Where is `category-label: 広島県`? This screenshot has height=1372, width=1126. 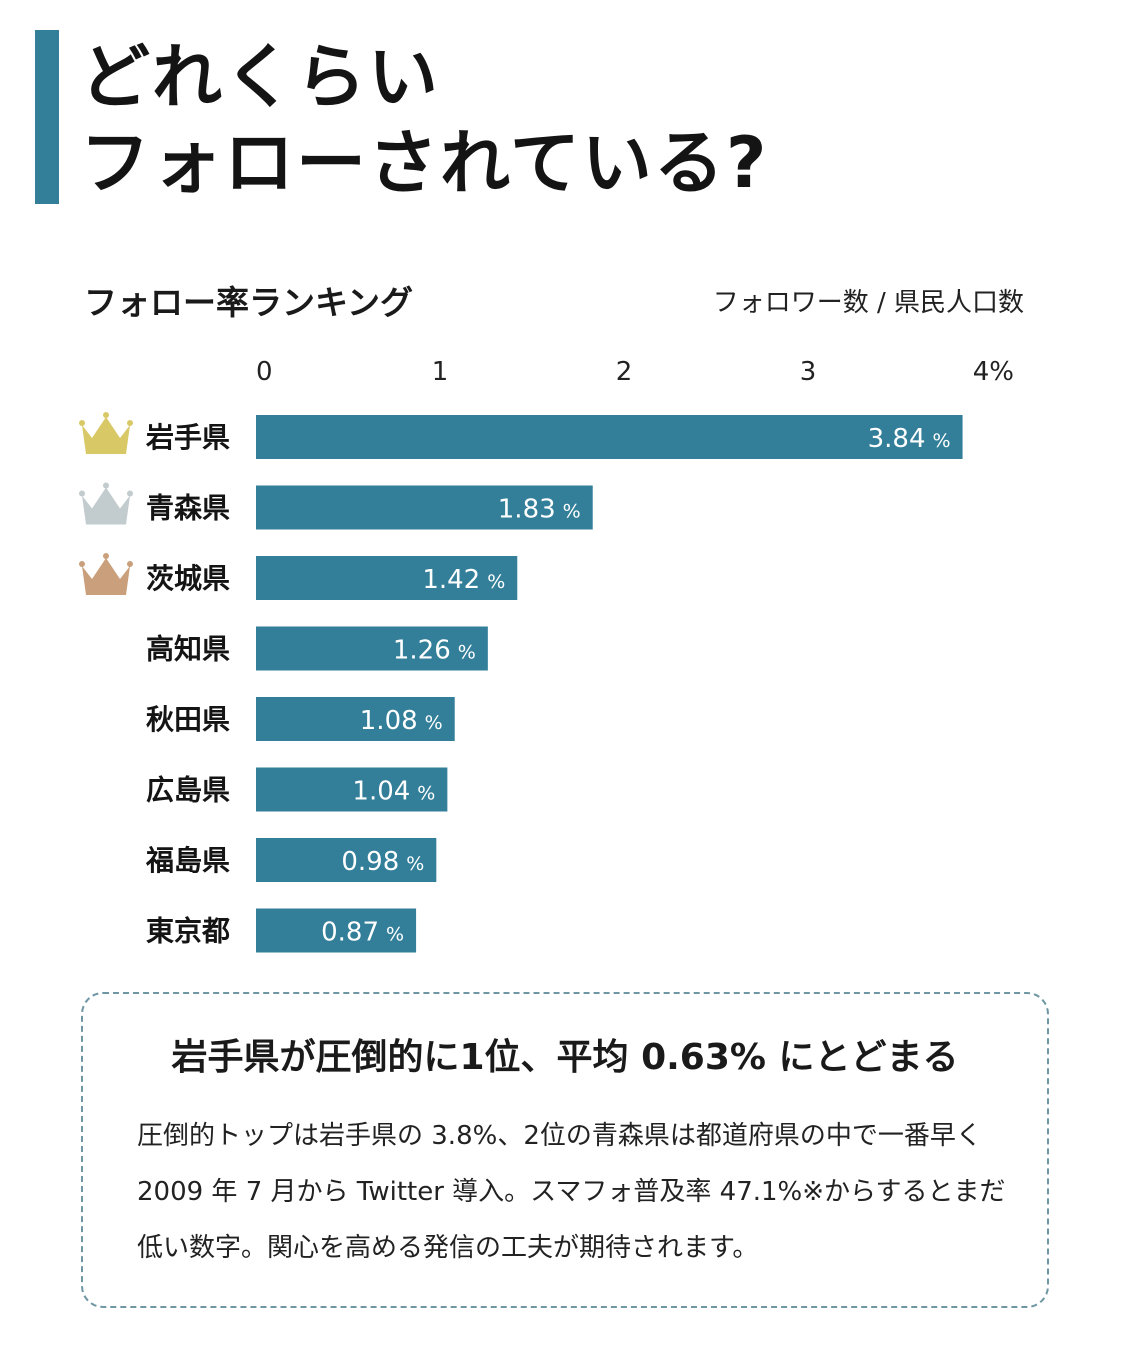
category-label: 広島県 is located at coordinates (188, 790).